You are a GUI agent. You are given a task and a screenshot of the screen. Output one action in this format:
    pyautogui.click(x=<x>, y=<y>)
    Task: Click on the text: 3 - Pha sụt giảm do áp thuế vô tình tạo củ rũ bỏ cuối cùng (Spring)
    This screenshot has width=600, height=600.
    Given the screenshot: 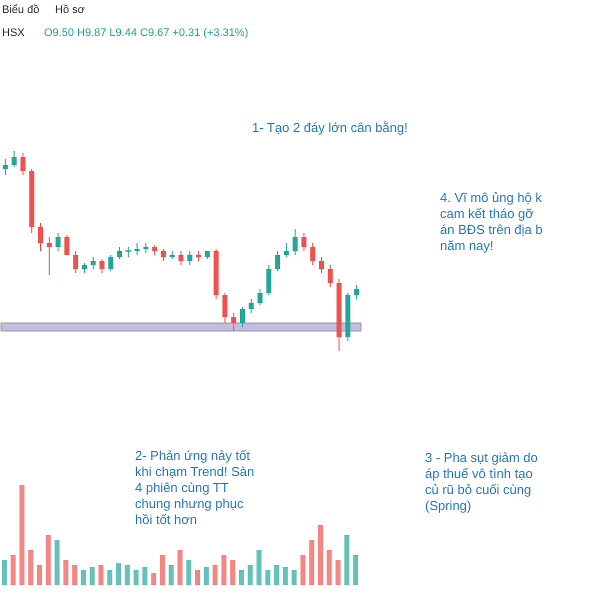 What is the action you would take?
    pyautogui.click(x=481, y=482)
    